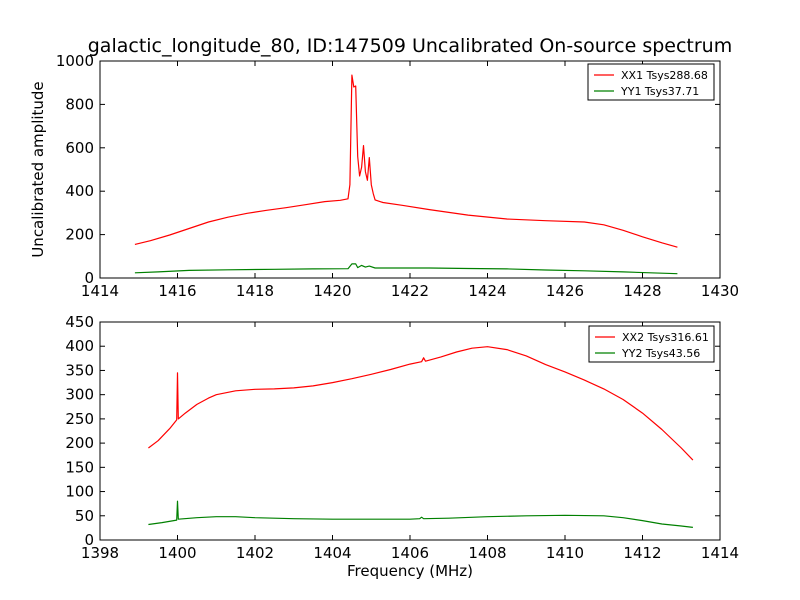 Image resolution: width=800 pixels, height=600 pixels. I want to click on x-tick-label: 1408, so click(487, 553).